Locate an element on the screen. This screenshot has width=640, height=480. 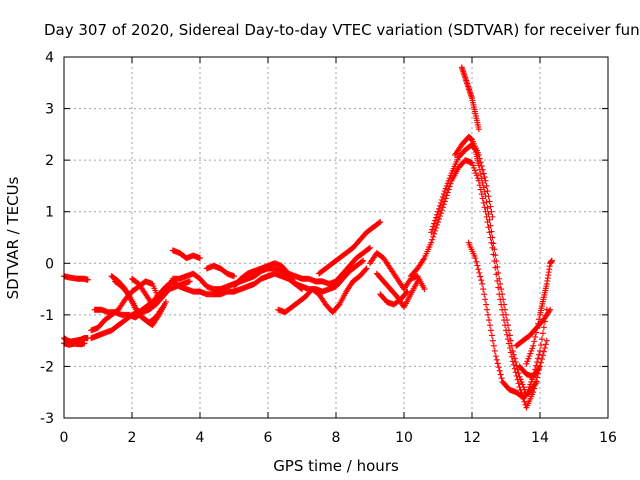
x-tick-label: 12 is located at coordinates (472, 438).